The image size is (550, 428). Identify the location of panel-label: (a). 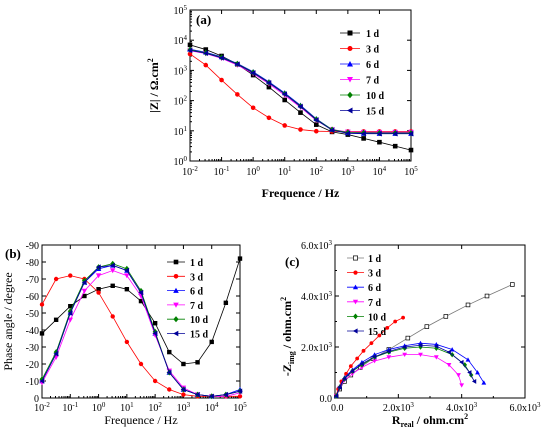
(203, 19).